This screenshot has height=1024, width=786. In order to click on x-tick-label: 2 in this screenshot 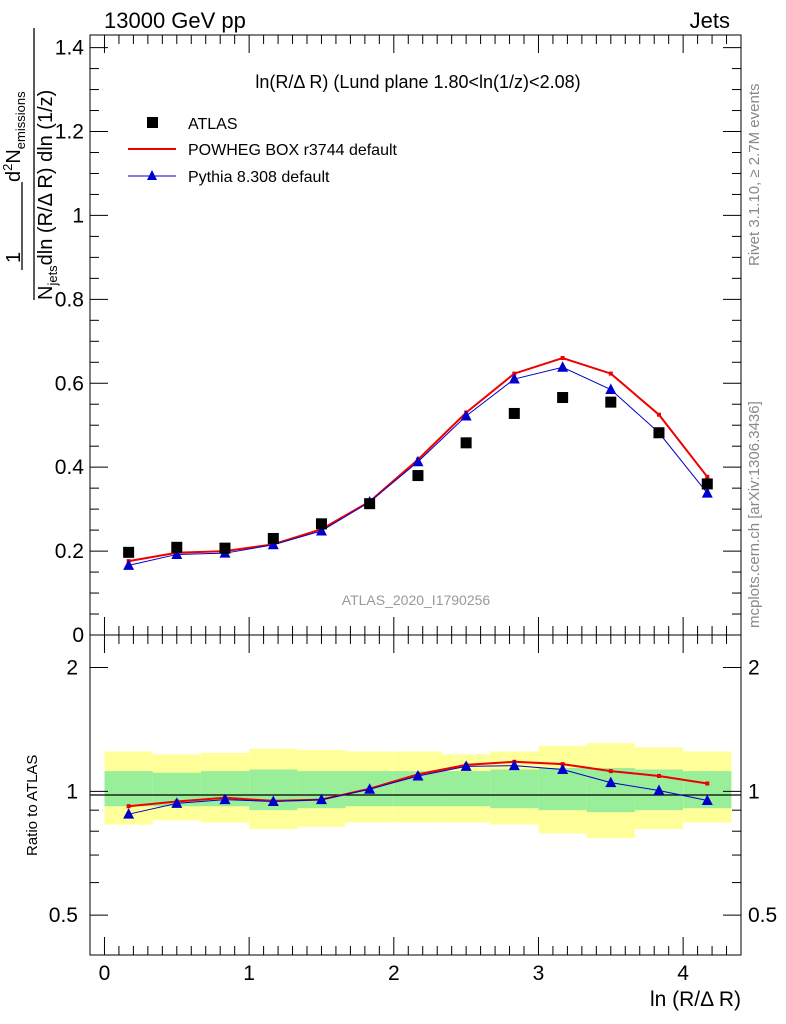, I will do `click(394, 973)`.